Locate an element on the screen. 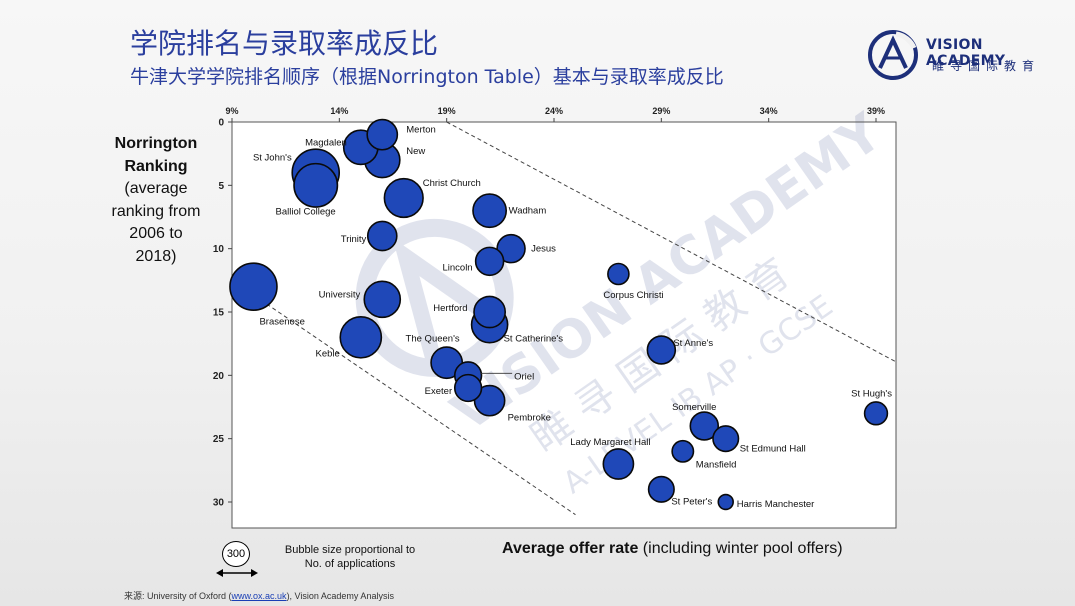 This screenshot has width=1075, height=606. legend-text-line1: Bubble size proportional to is located at coordinates (350, 550).